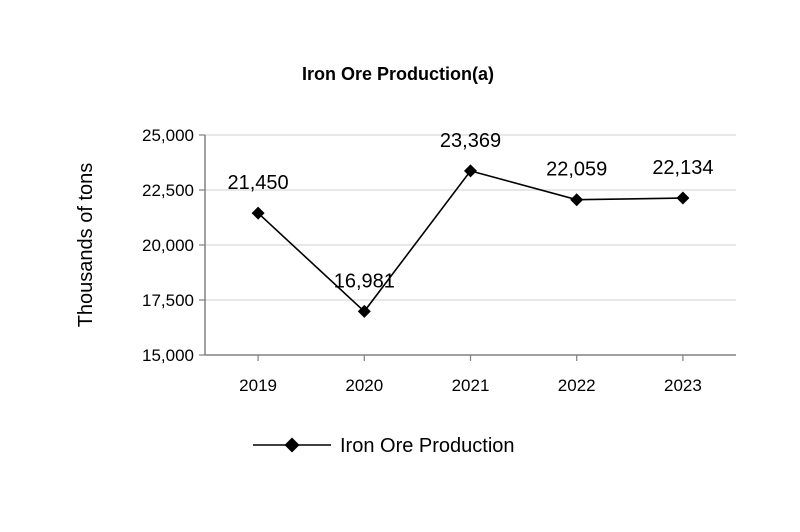 This screenshot has width=800, height=532. I want to click on data-label: 22,134, so click(682, 168).